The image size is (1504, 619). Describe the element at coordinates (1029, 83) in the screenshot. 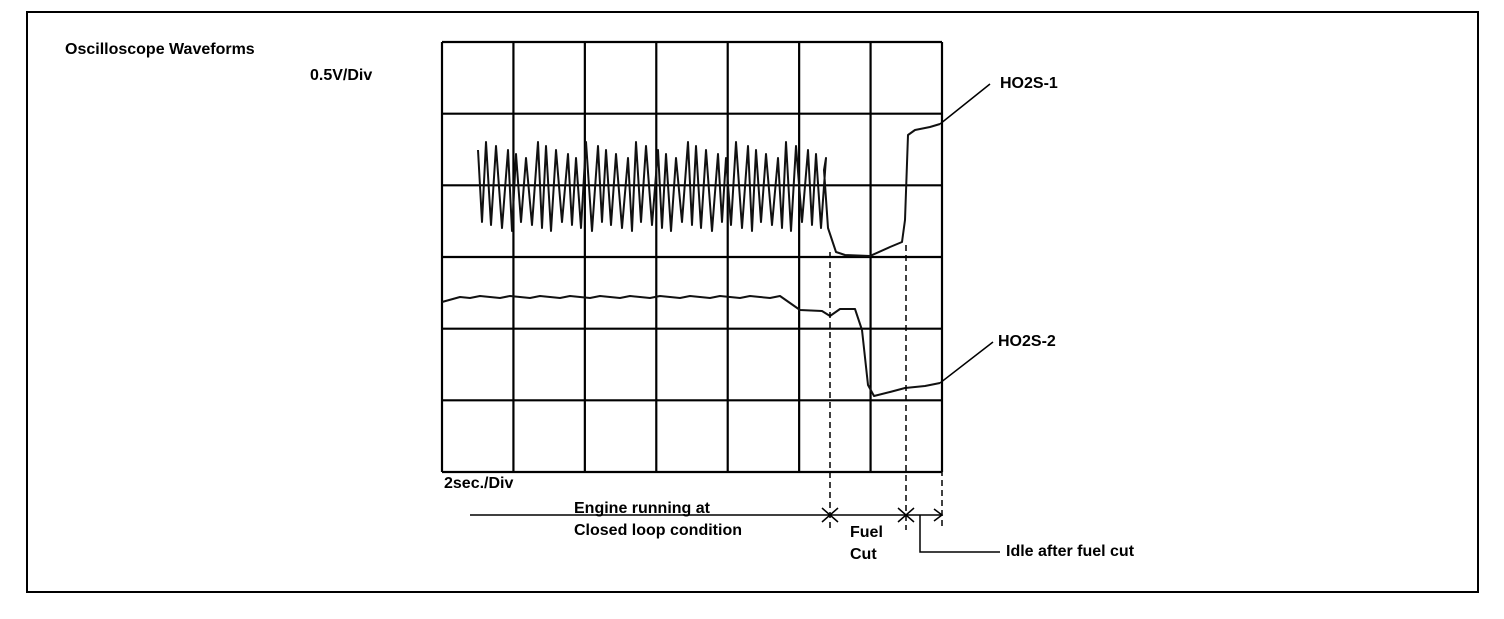

I see `trace-label: HO2S-1` at that location.